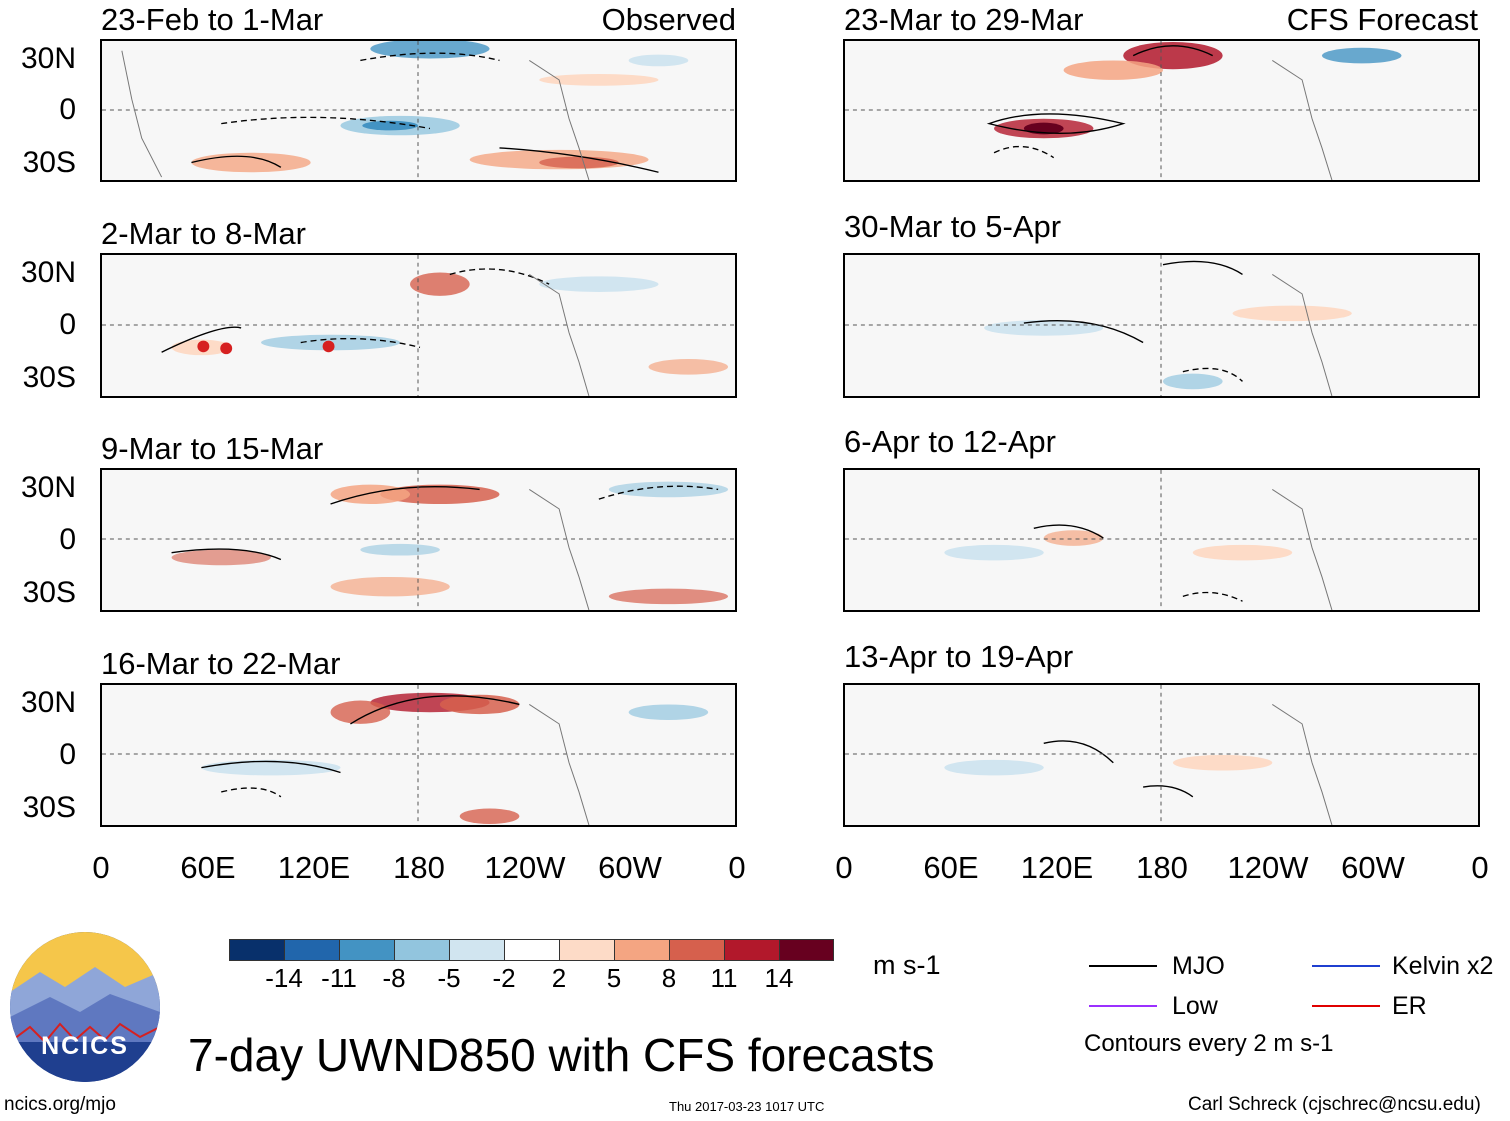  I want to click on panel-title-2: 2-Mar to 8-Mar, so click(203, 233).